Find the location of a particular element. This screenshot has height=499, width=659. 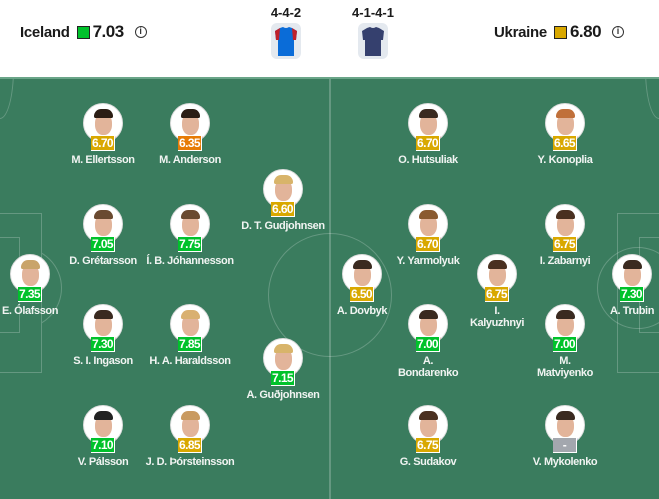

player-name: S. I. Ingason is located at coordinates (103, 361).